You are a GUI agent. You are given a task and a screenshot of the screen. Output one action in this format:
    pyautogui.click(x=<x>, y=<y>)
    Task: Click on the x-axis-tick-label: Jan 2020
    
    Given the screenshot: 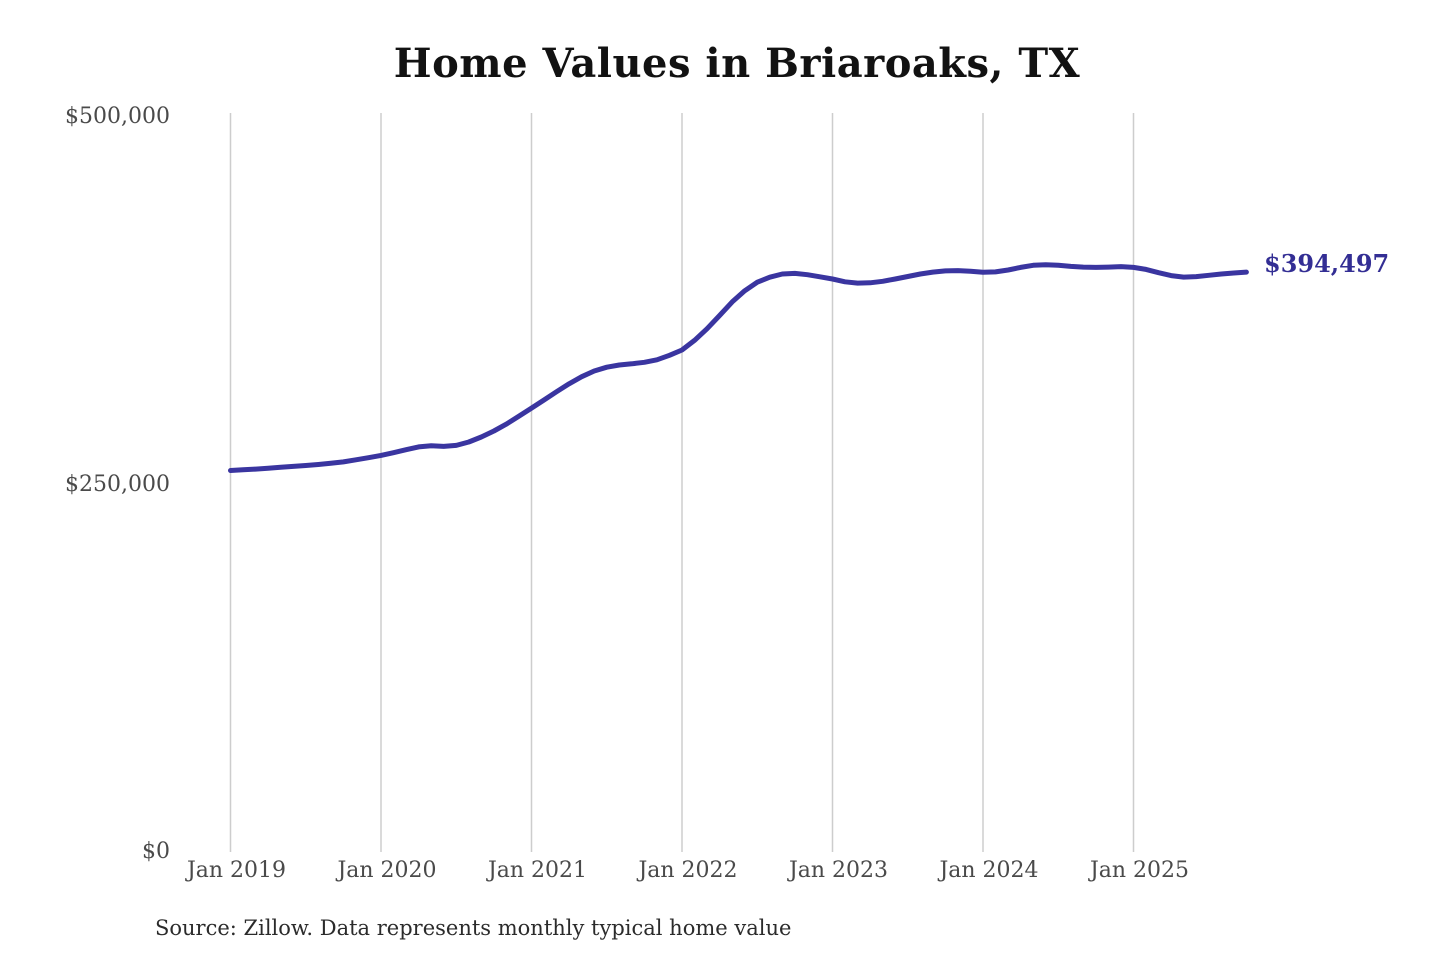 What is the action you would take?
    pyautogui.click(x=387, y=870)
    